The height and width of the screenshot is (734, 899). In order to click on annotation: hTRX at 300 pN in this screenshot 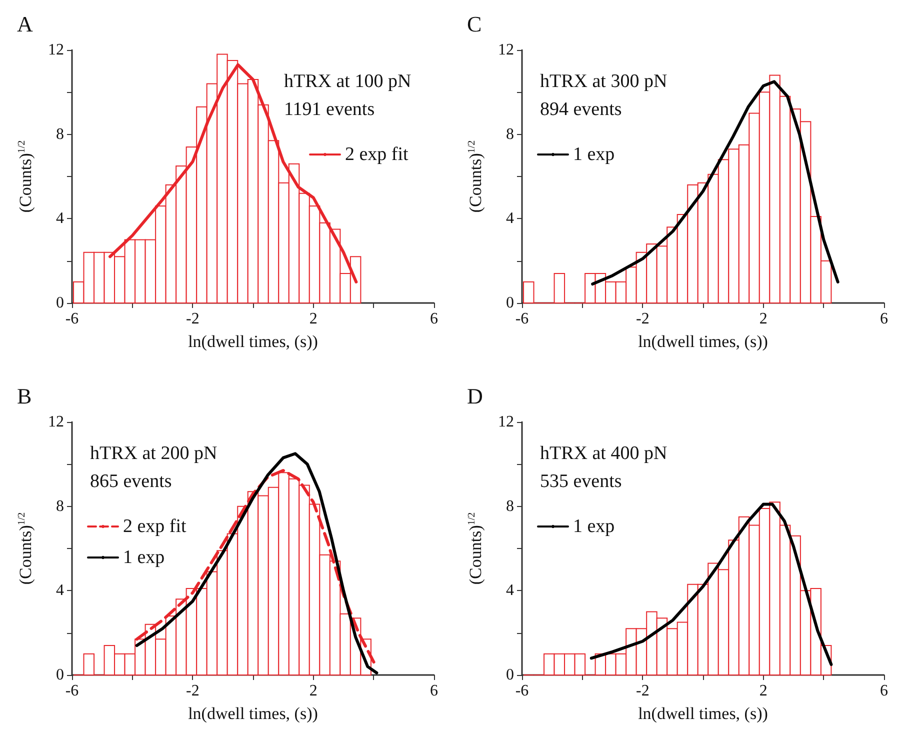, I will do `click(604, 81)`.